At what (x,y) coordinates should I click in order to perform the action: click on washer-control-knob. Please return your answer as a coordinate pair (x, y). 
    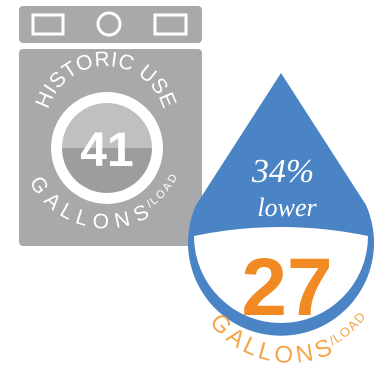
    Looking at the image, I should click on (109, 24).